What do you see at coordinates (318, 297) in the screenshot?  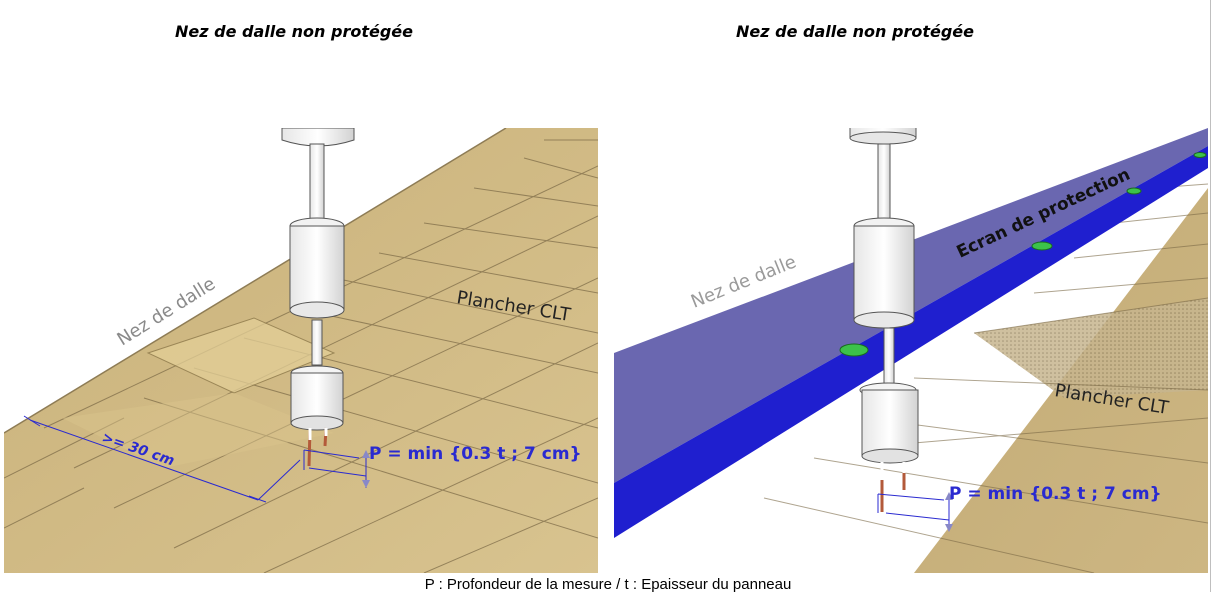 I see `left-moisture-meter` at bounding box center [318, 297].